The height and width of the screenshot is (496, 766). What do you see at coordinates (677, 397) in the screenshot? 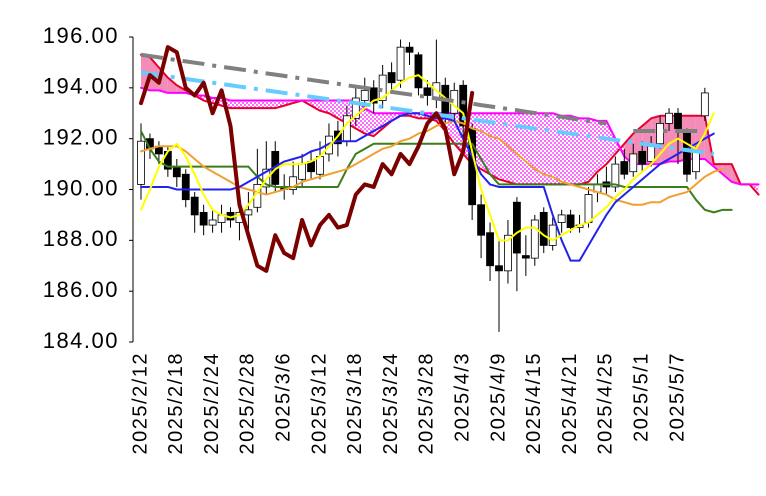
I see `x-tick-label: 2025/5/7` at bounding box center [677, 397].